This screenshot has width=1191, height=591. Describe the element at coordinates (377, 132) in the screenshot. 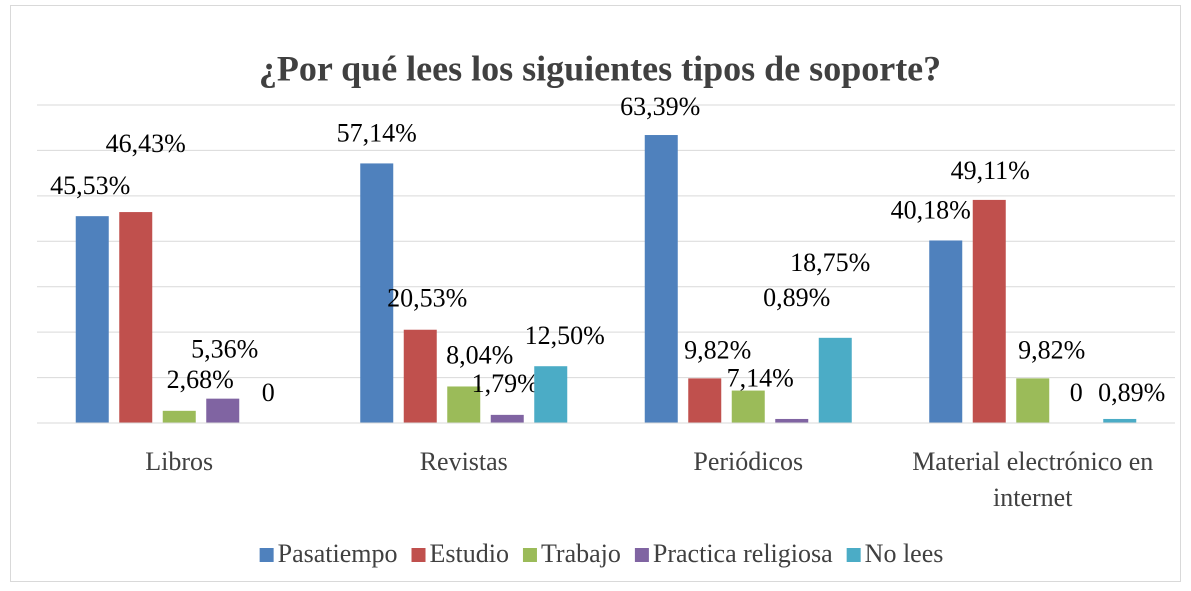

I see `data-label: 57,14%` at that location.